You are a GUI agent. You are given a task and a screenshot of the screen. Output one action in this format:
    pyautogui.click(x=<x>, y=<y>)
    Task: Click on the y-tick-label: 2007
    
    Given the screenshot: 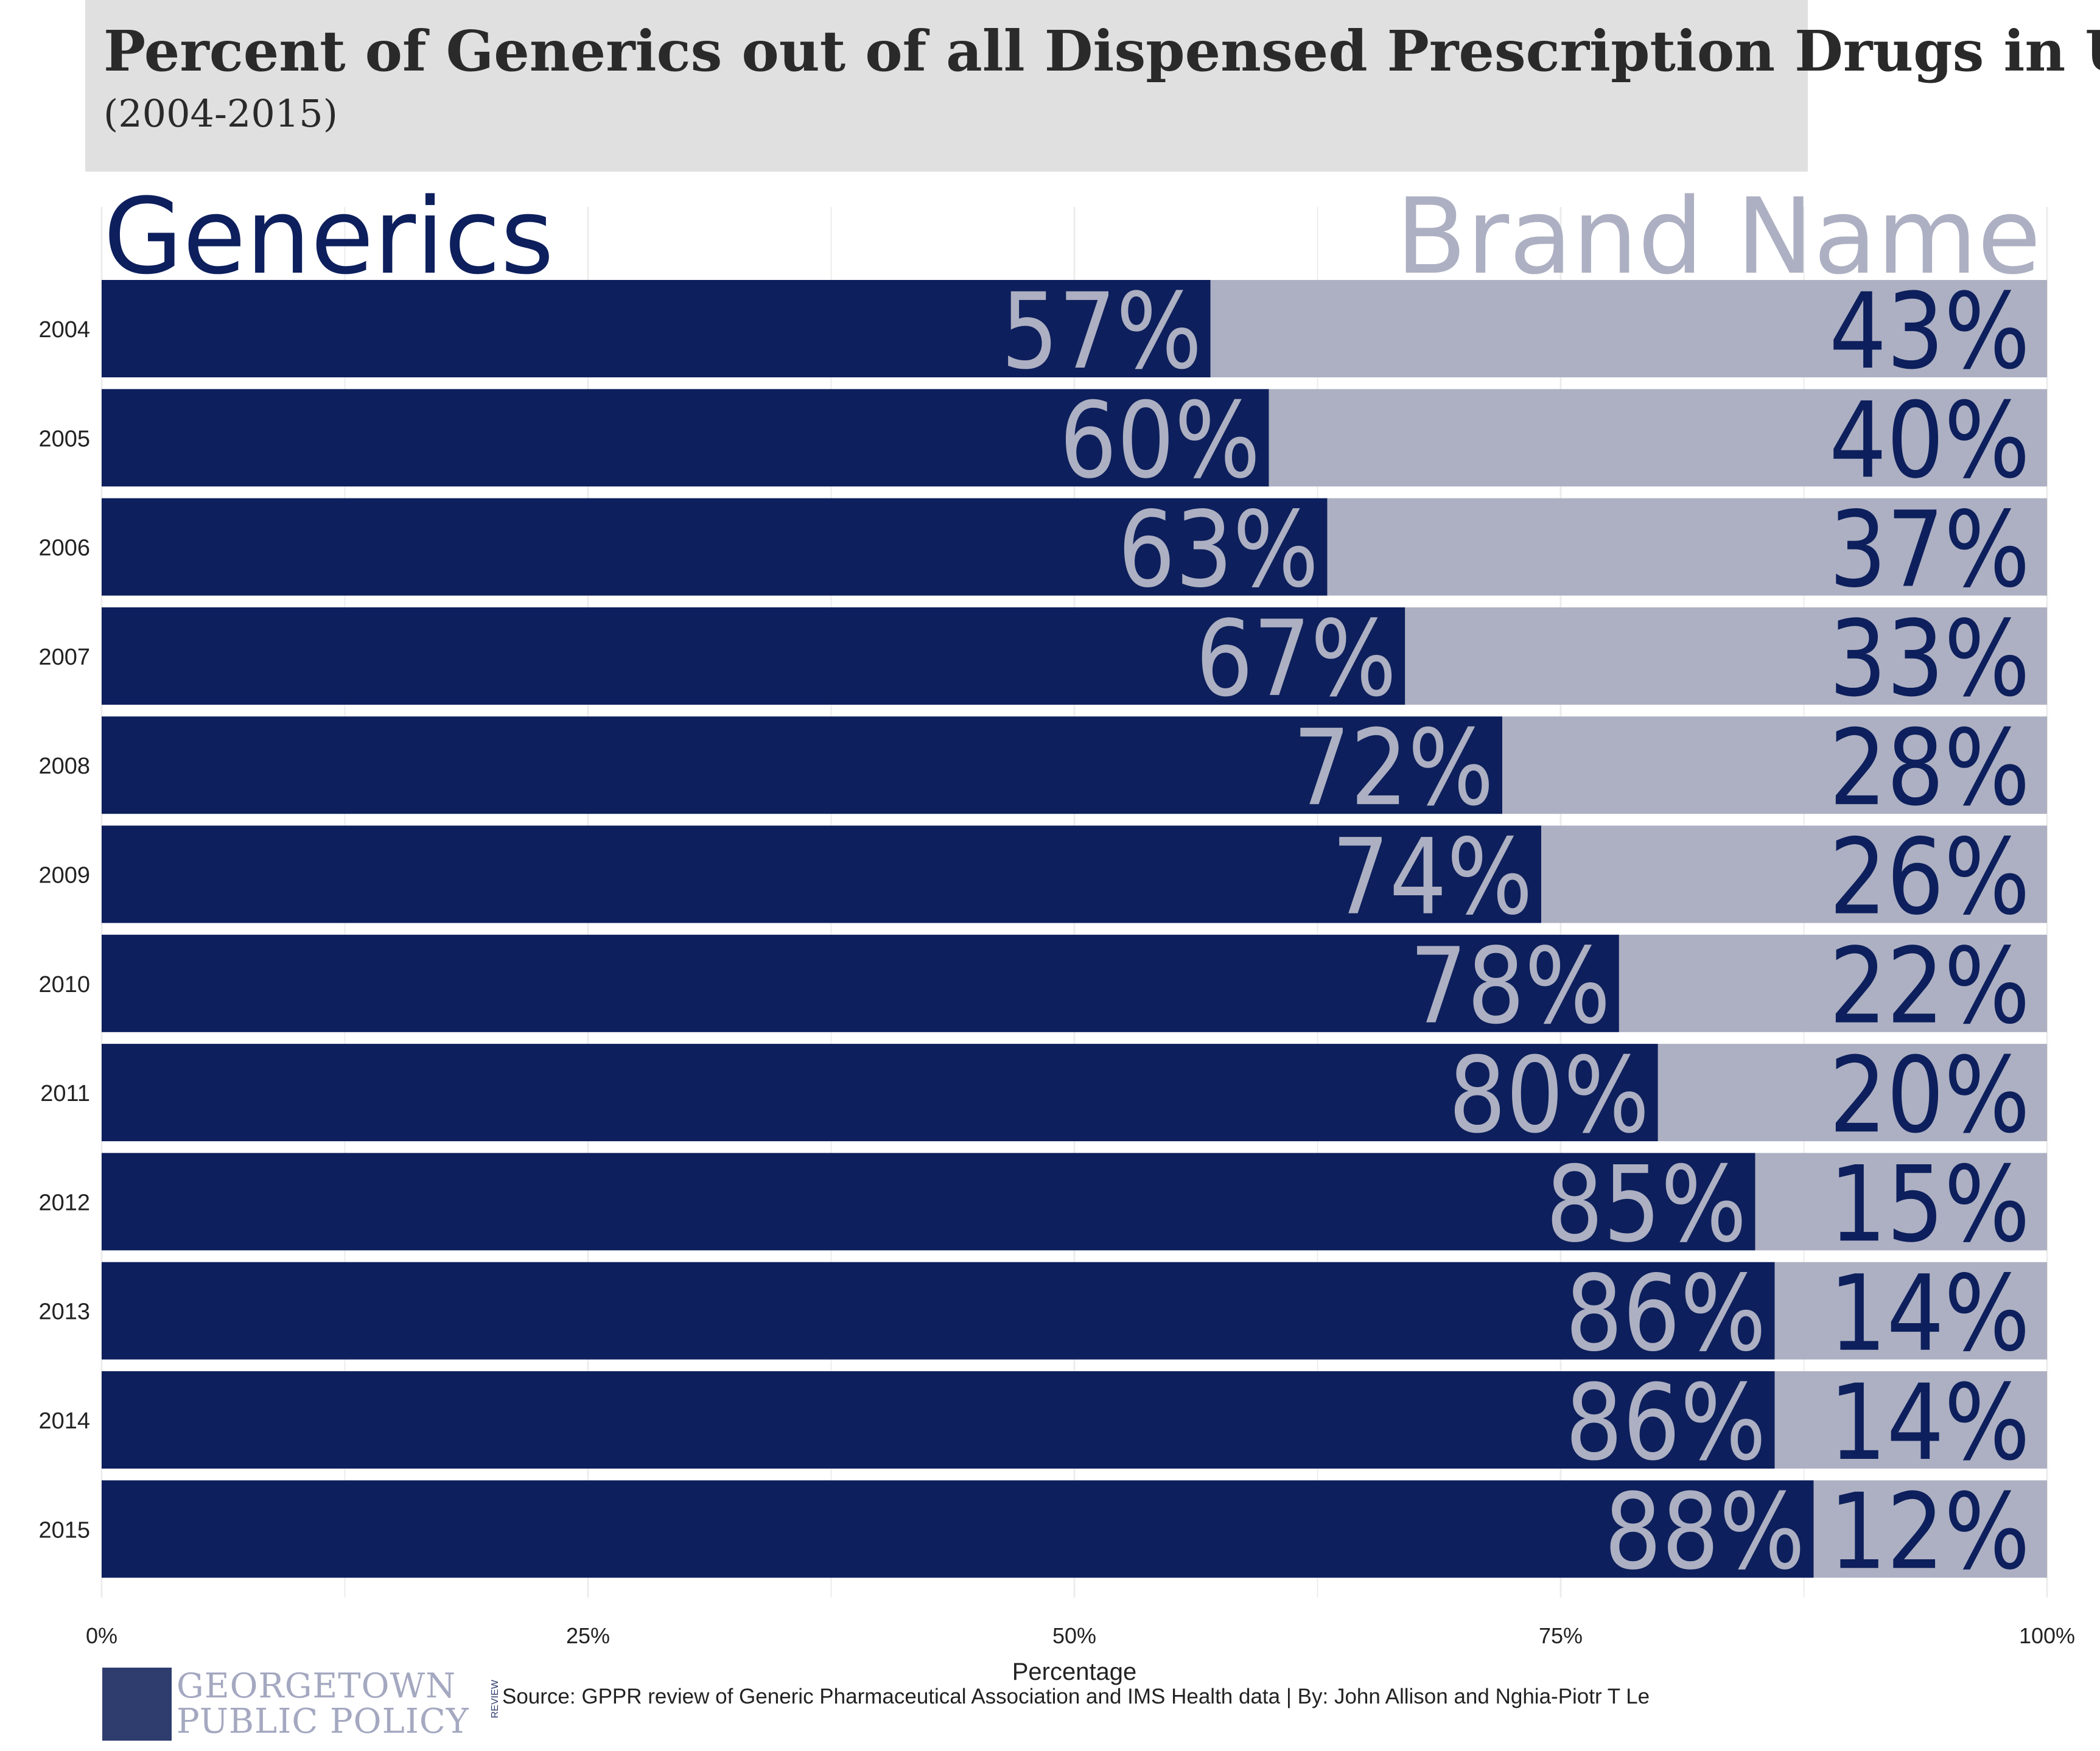 What is the action you would take?
    pyautogui.click(x=64, y=658)
    